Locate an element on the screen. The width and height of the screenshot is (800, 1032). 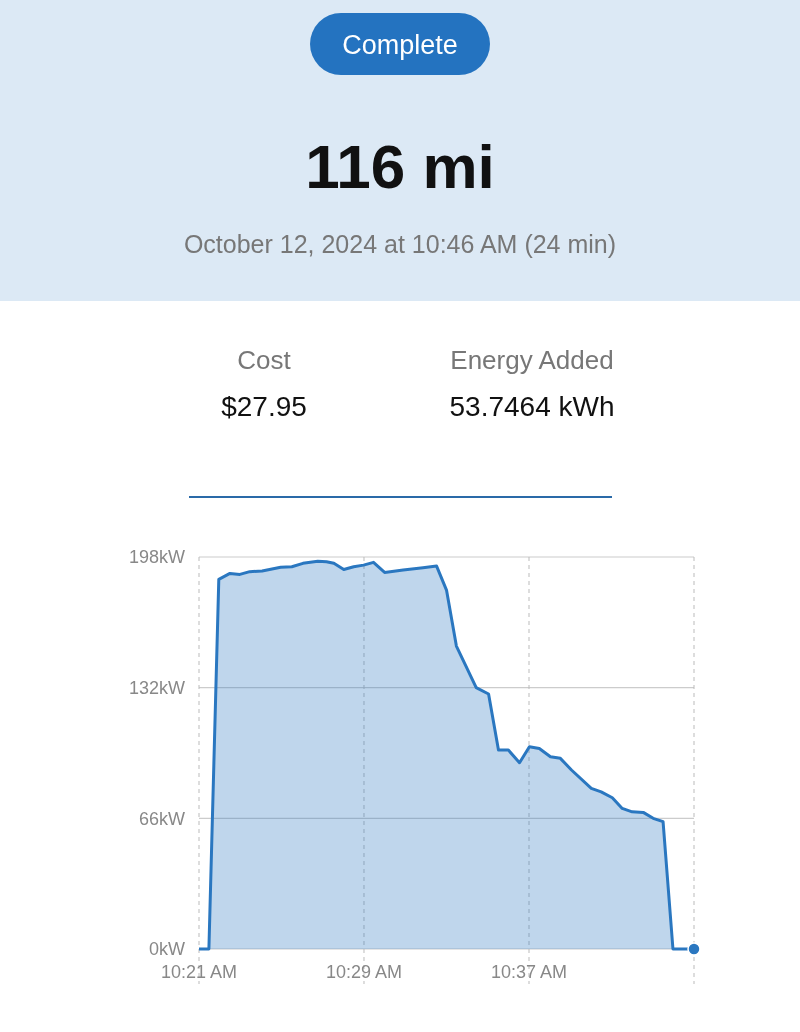
y-tick-label: 198kW is located at coordinates (156, 557).